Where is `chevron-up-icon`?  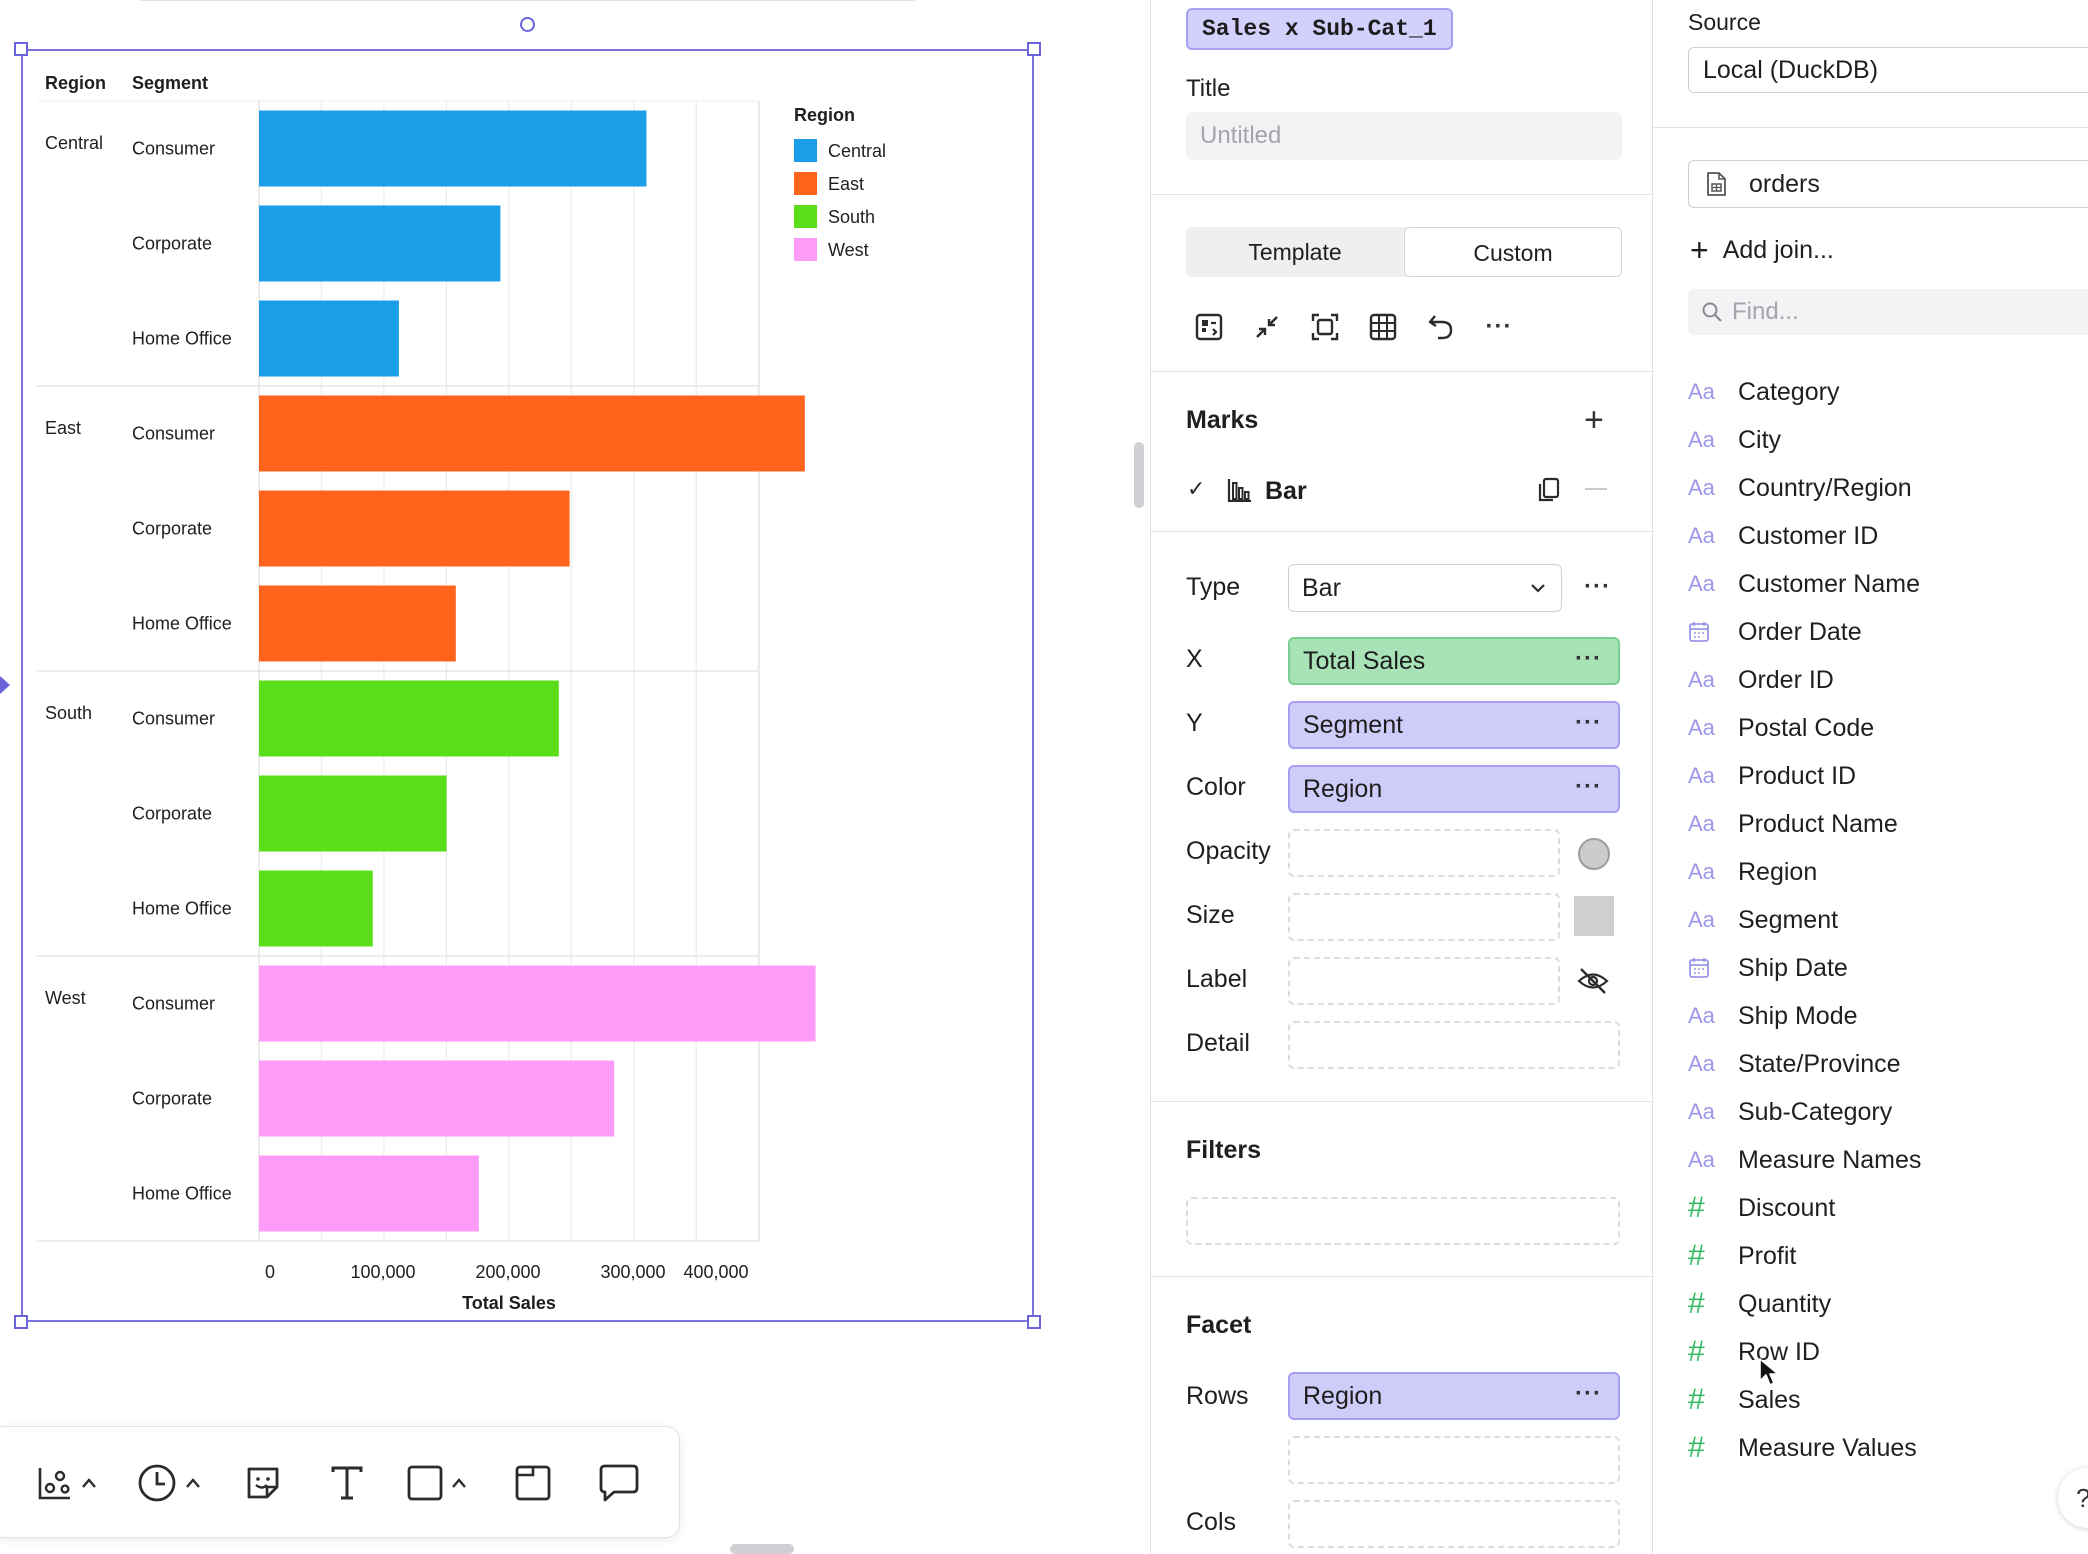 chevron-up-icon is located at coordinates (193, 1483).